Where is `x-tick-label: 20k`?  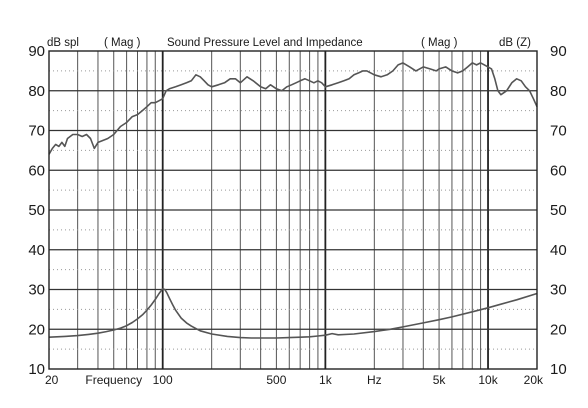
x-tick-label: 20k is located at coordinates (534, 380).